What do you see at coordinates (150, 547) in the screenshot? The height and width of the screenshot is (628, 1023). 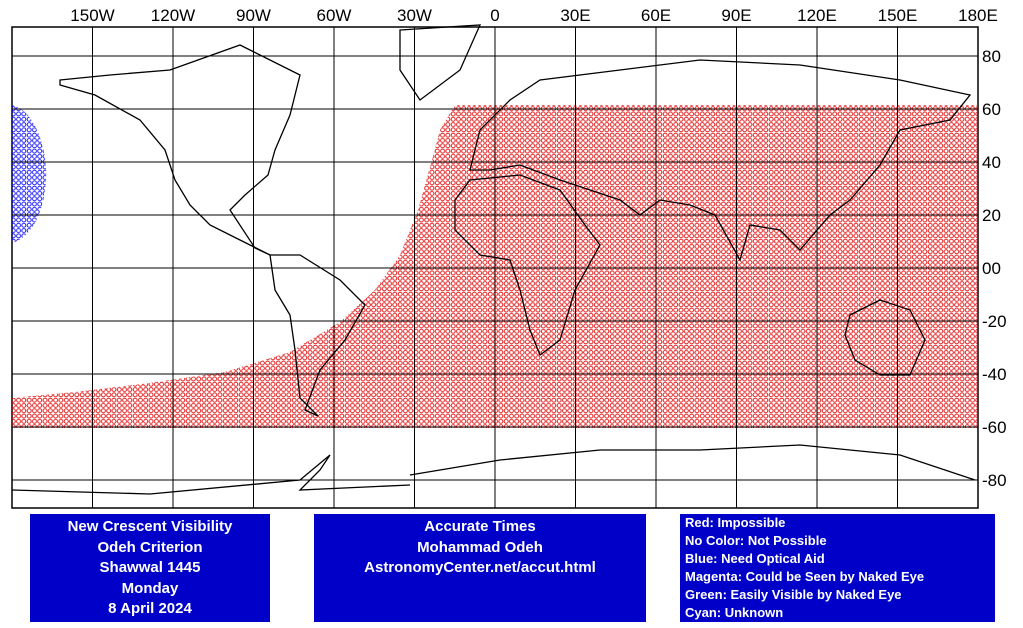 I see `info-line: Odeh Criterion` at bounding box center [150, 547].